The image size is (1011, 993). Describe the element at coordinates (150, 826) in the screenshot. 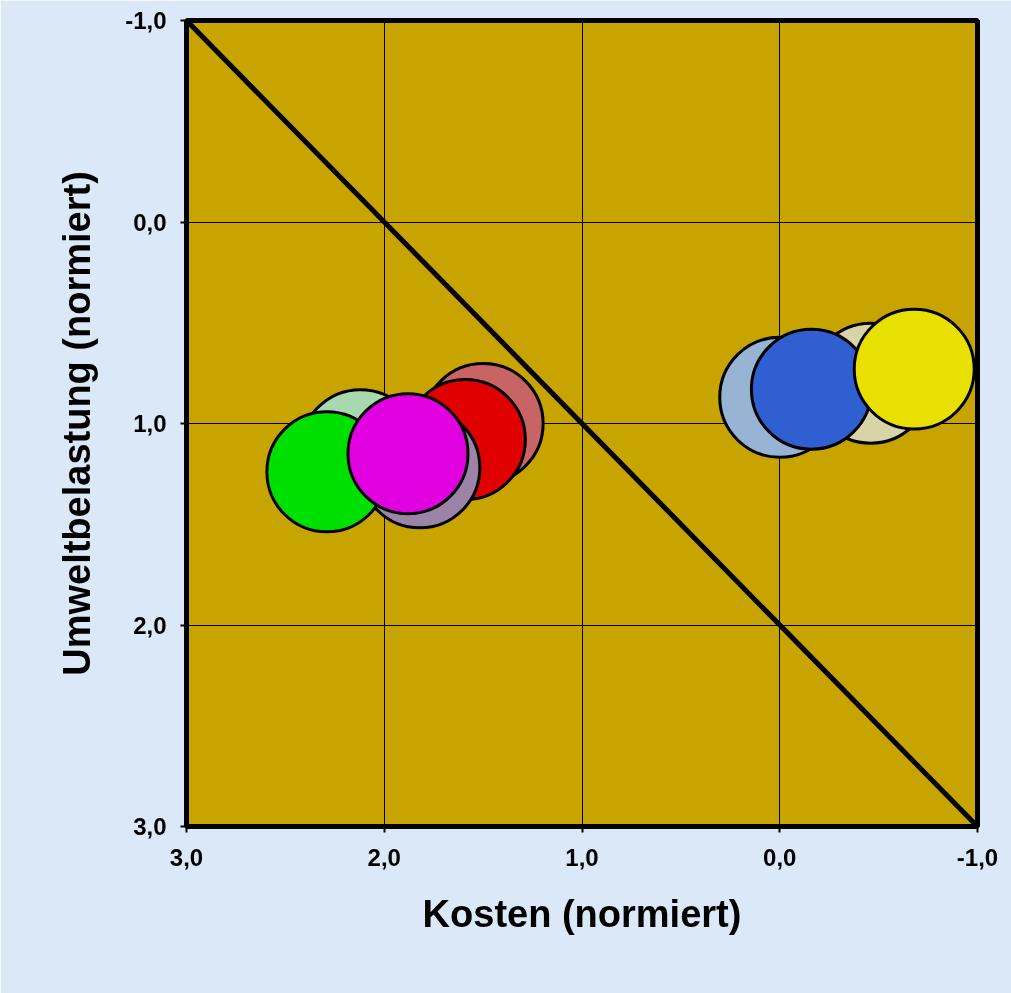

I see `y-tick-label: 3,0` at that location.